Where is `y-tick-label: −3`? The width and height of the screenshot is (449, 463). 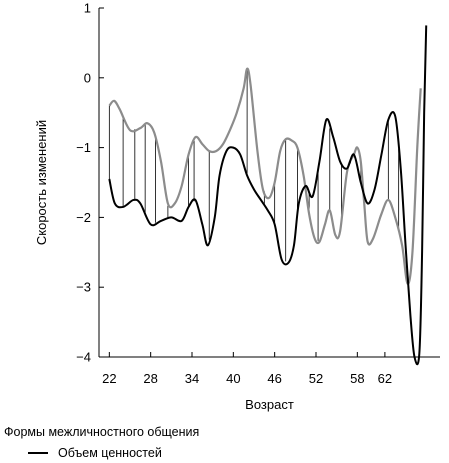
y-tick-label: −3 is located at coordinates (83, 287).